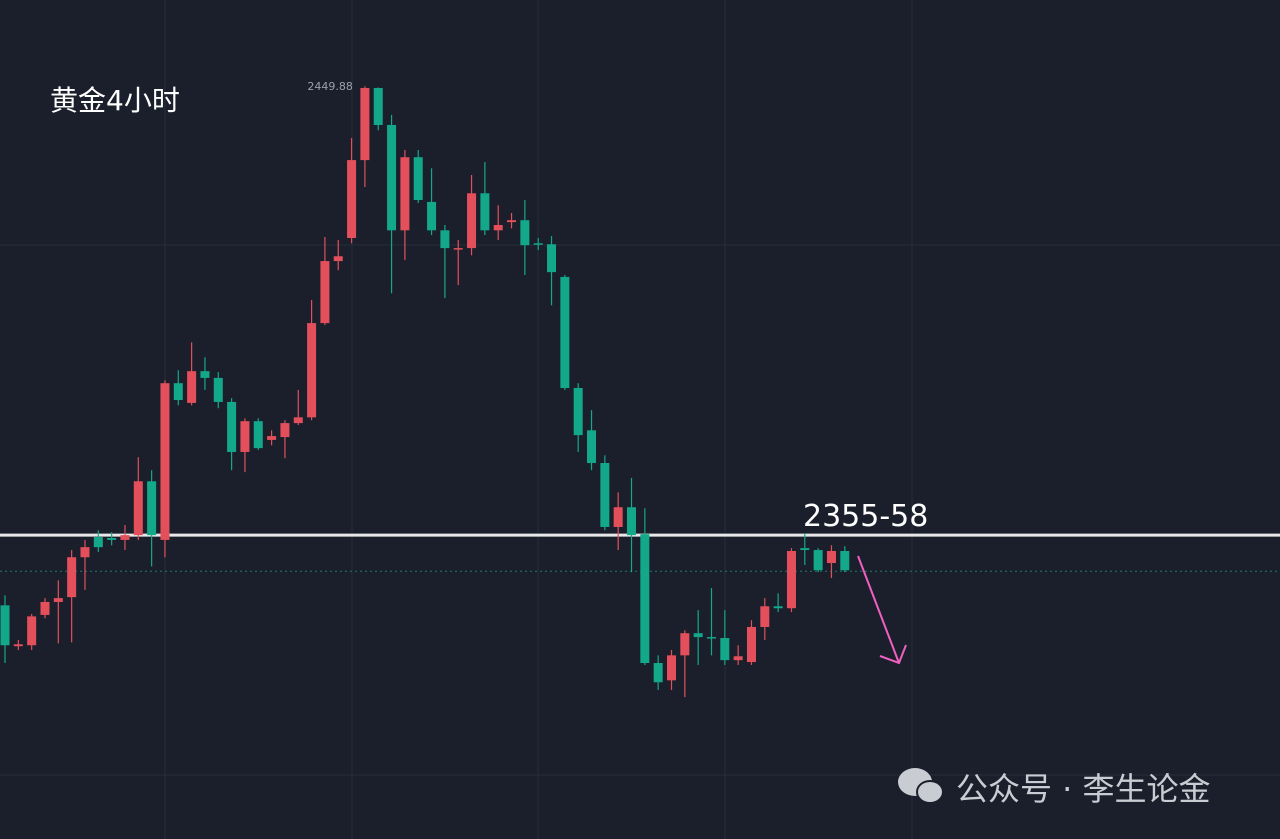  Describe the element at coordinates (1083, 789) in the screenshot. I see `watermark: 公众号 · 李生论金` at that location.